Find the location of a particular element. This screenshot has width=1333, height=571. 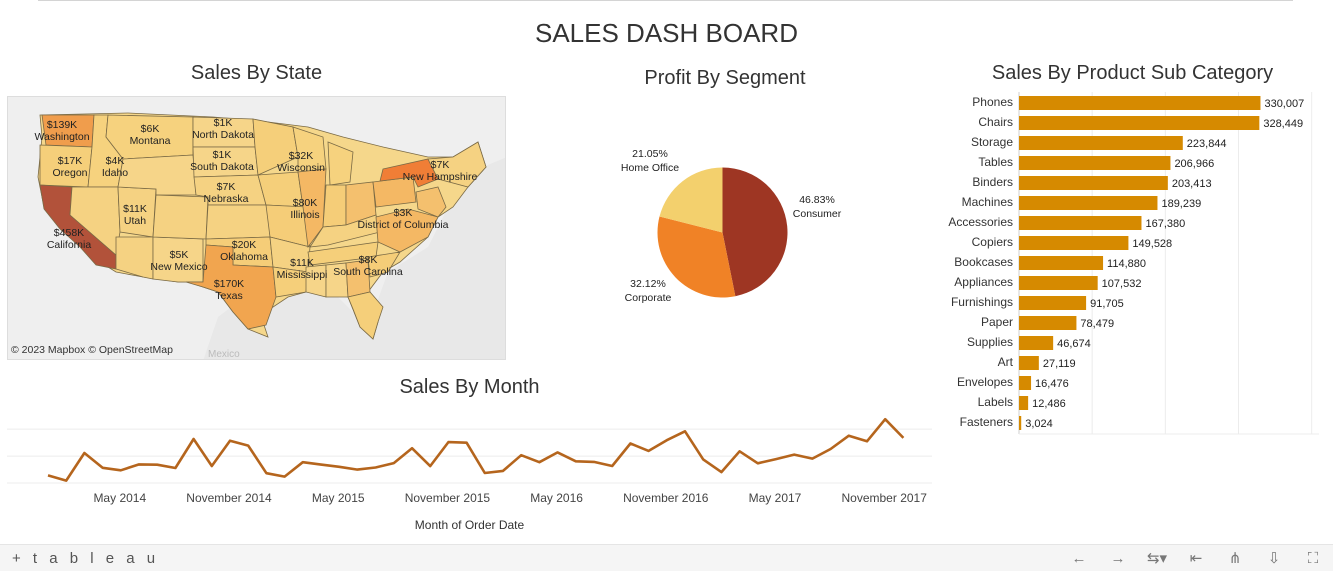

bar-value-label: 12,486 is located at coordinates (1049, 404).